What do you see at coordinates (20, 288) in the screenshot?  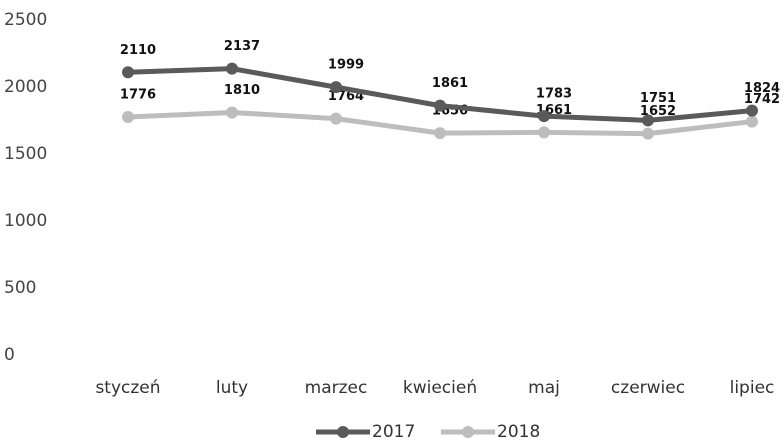 I see `y-tick-label: 500` at bounding box center [20, 288].